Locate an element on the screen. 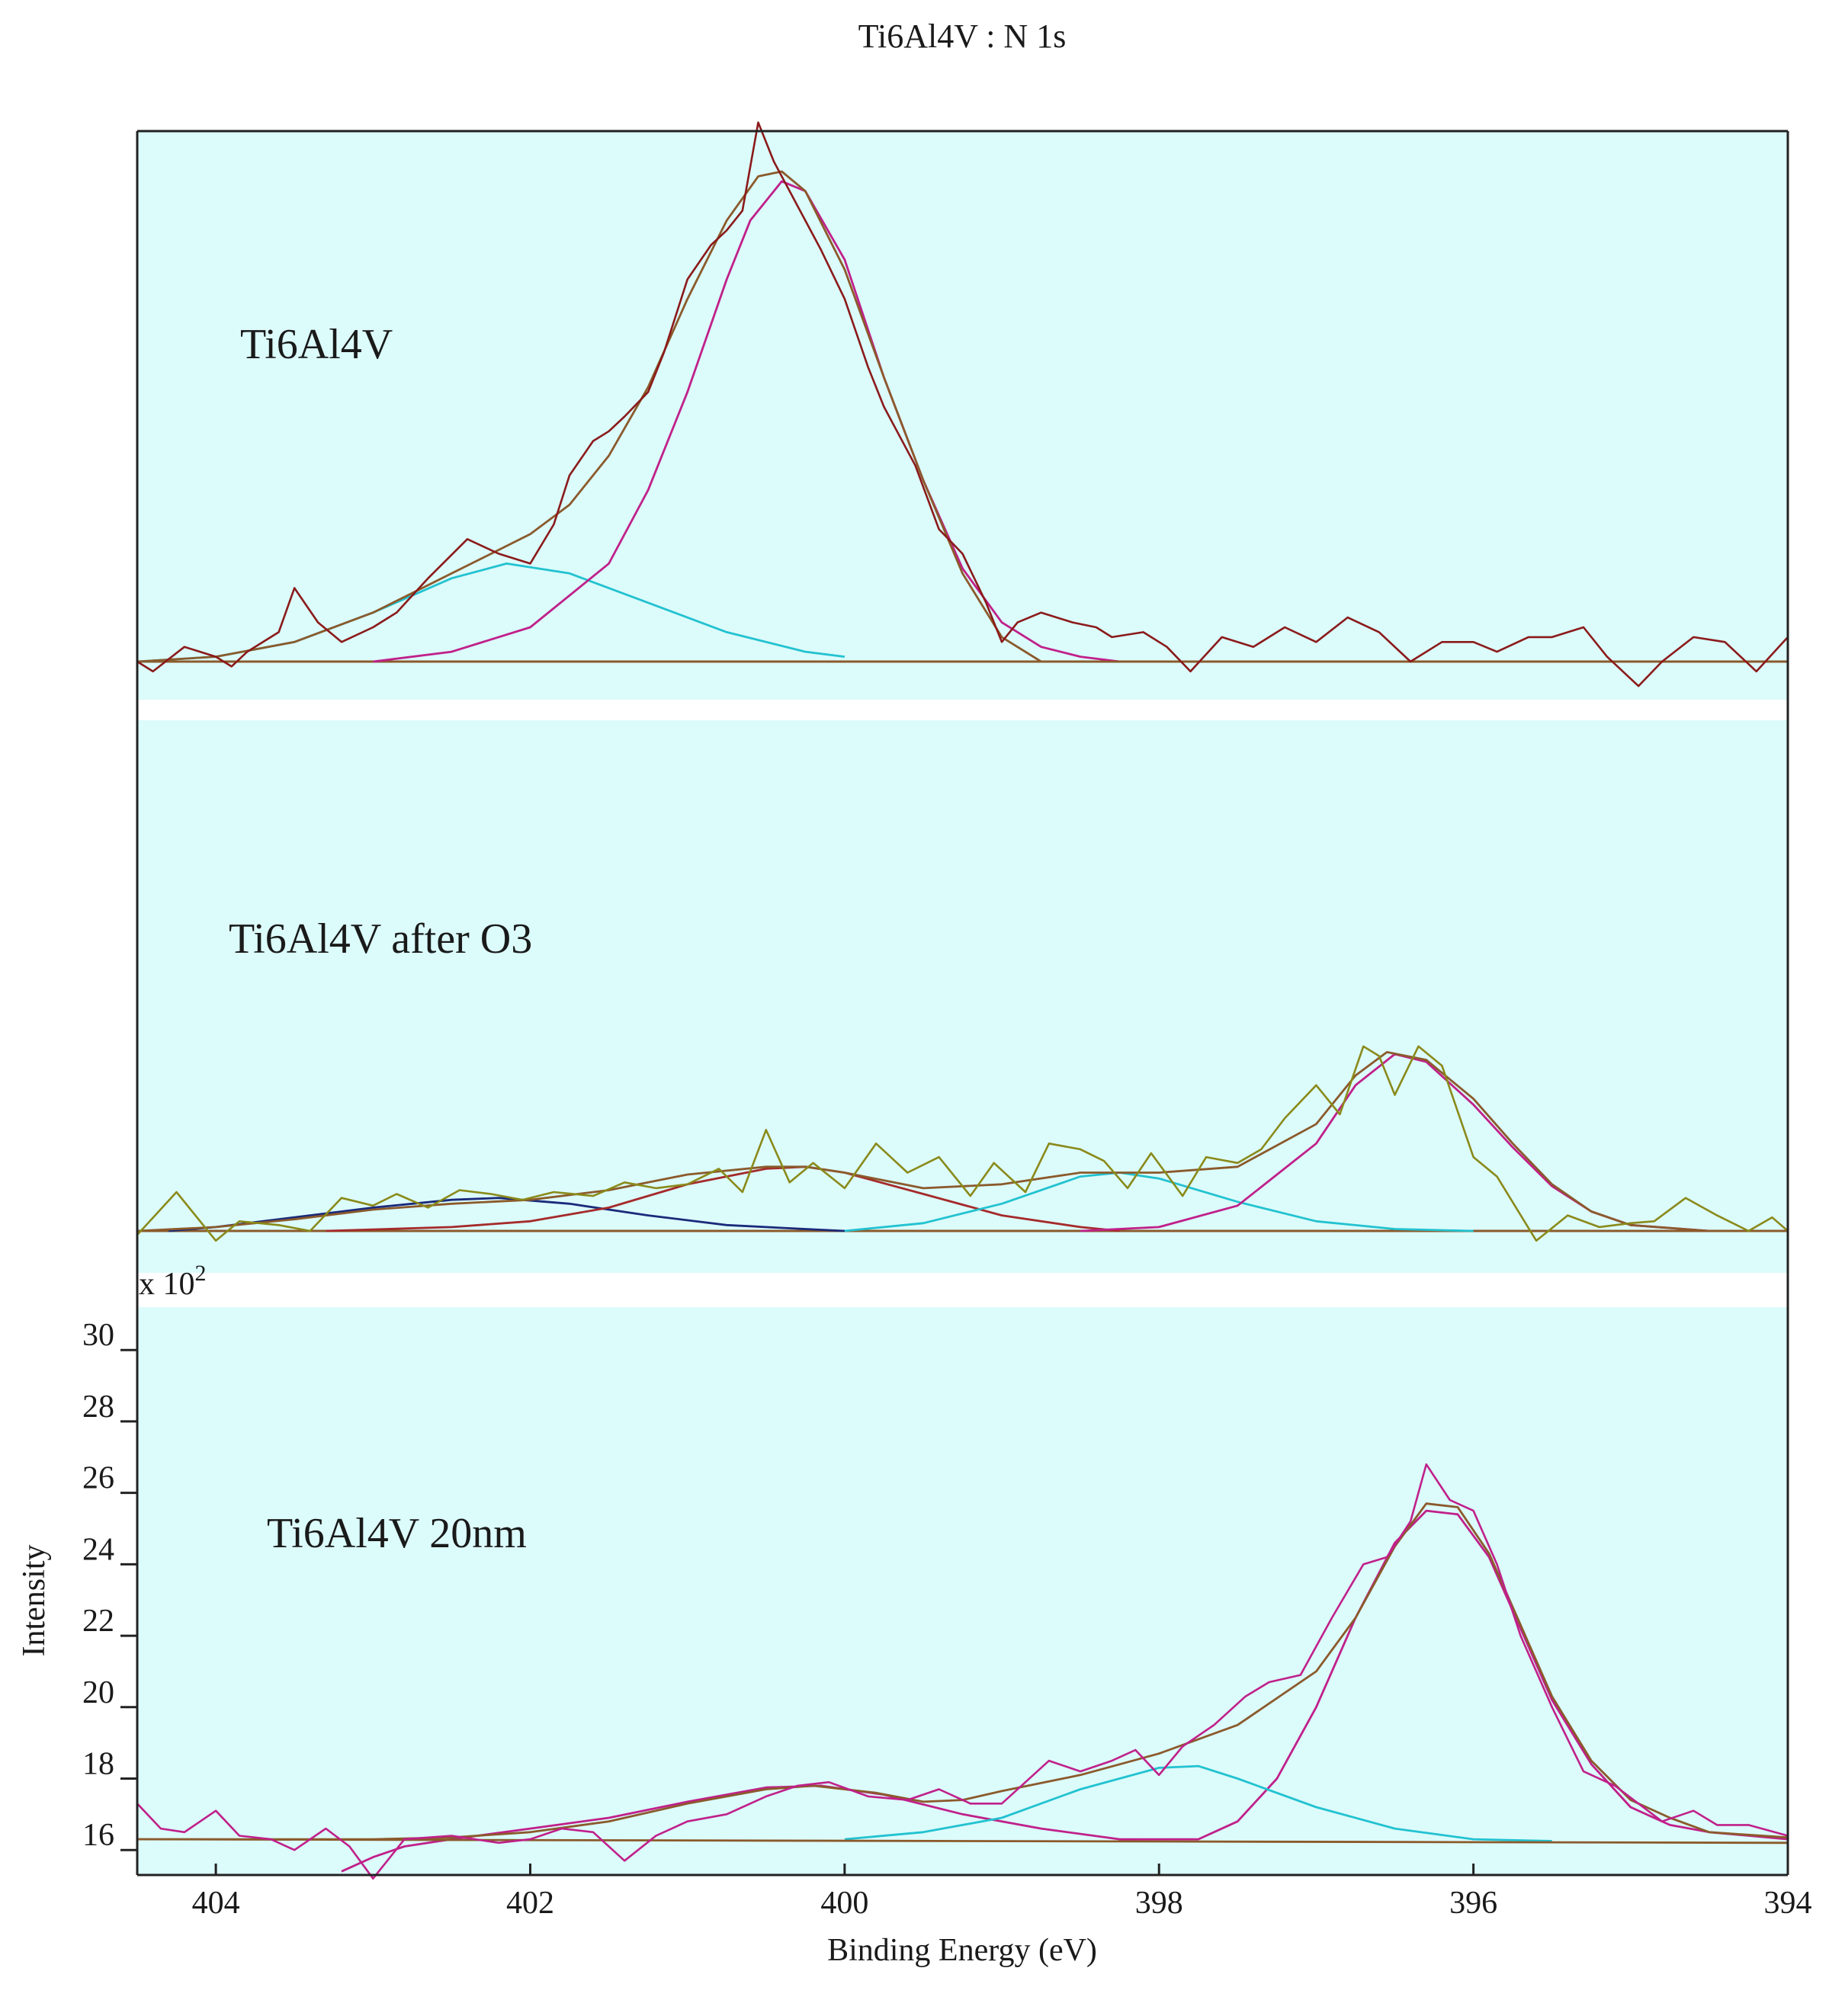 The width and height of the screenshot is (1845, 2016). component-curve-navy is located at coordinates (506, 1214).